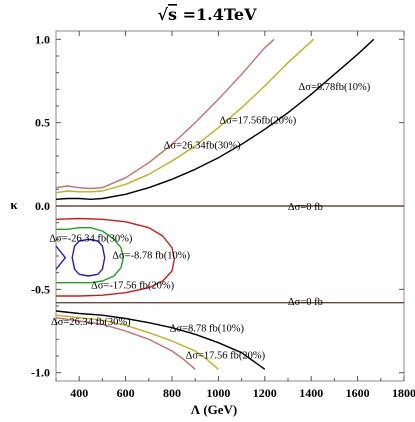 The width and height of the screenshot is (415, 422). Describe the element at coordinates (151, 255) in the screenshot. I see `contour-annotation: Δσ=-8.78 fb(10%)` at that location.